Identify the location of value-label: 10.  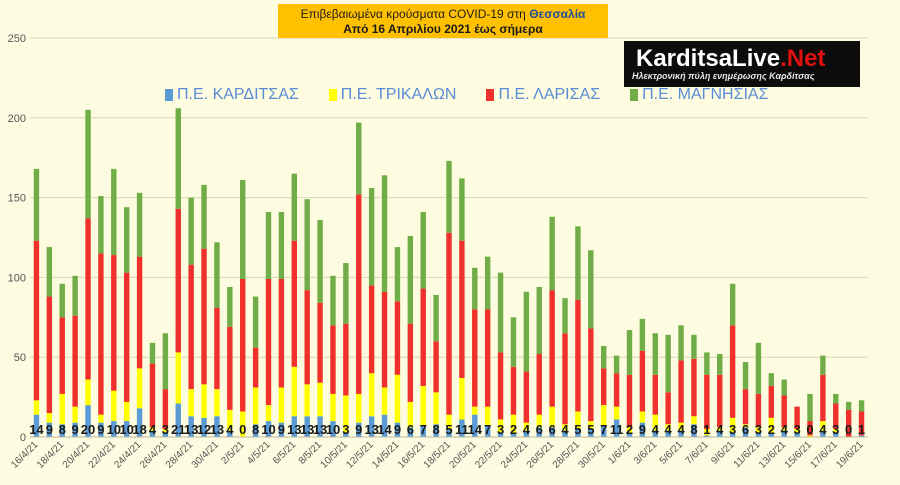
(333, 429).